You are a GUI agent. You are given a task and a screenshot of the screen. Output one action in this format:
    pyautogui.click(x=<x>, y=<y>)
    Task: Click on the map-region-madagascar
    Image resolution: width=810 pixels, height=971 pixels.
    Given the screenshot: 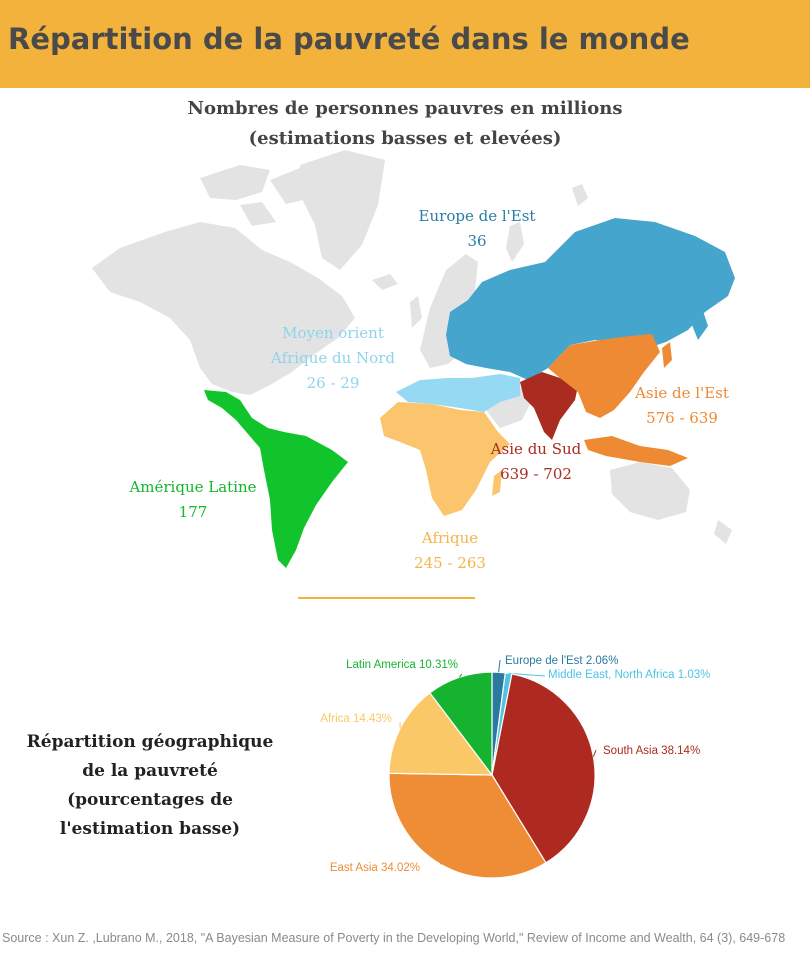 What is the action you would take?
    pyautogui.click(x=497, y=483)
    